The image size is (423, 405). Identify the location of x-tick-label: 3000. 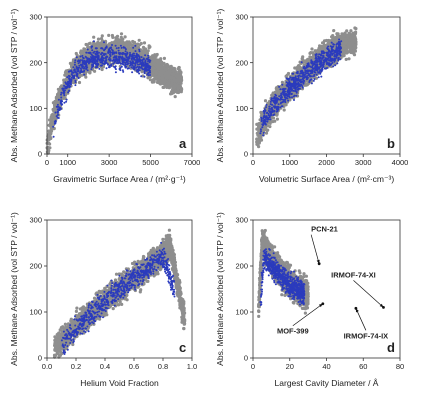
(109, 162).